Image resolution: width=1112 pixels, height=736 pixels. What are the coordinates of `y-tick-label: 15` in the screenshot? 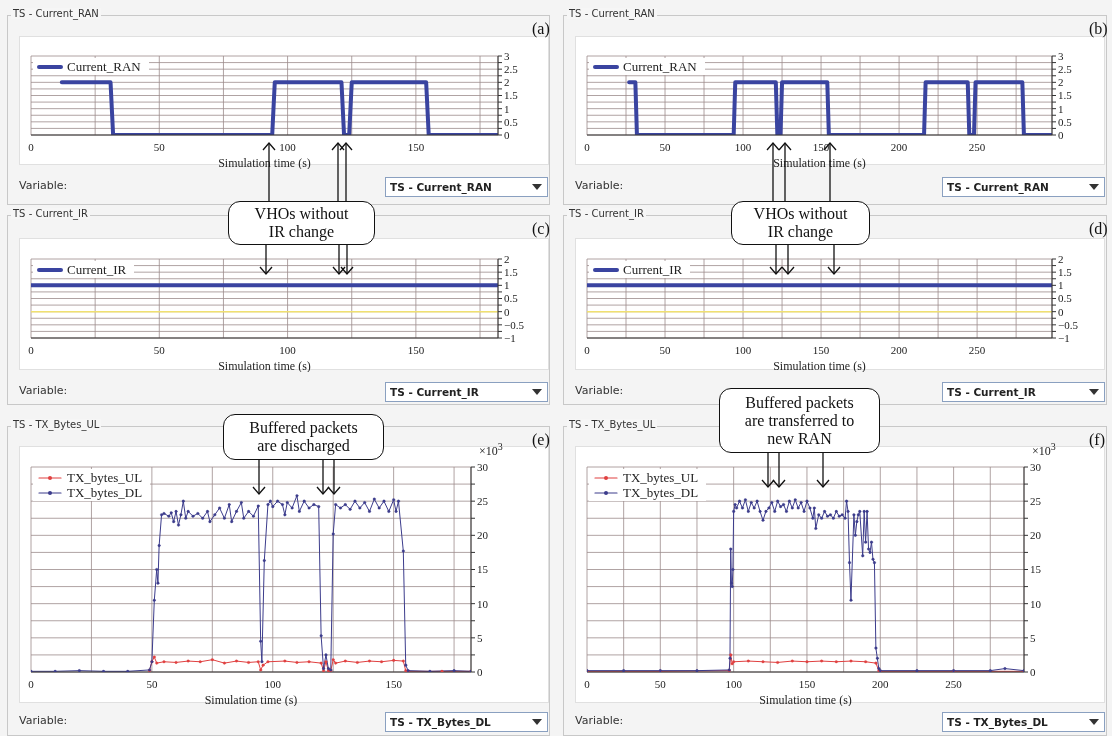 It's located at (1036, 569).